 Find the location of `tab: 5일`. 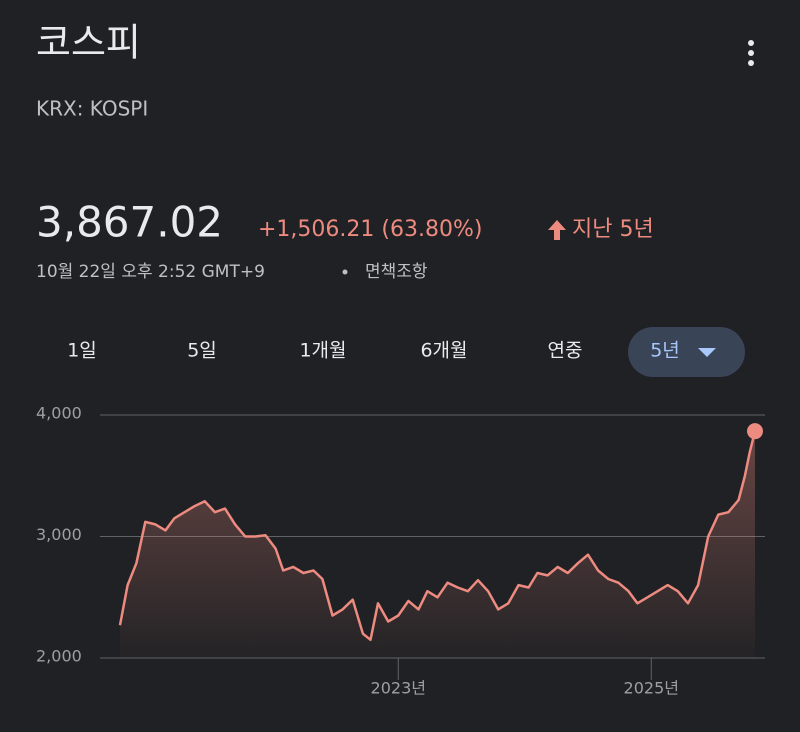

tab: 5일 is located at coordinates (202, 351).